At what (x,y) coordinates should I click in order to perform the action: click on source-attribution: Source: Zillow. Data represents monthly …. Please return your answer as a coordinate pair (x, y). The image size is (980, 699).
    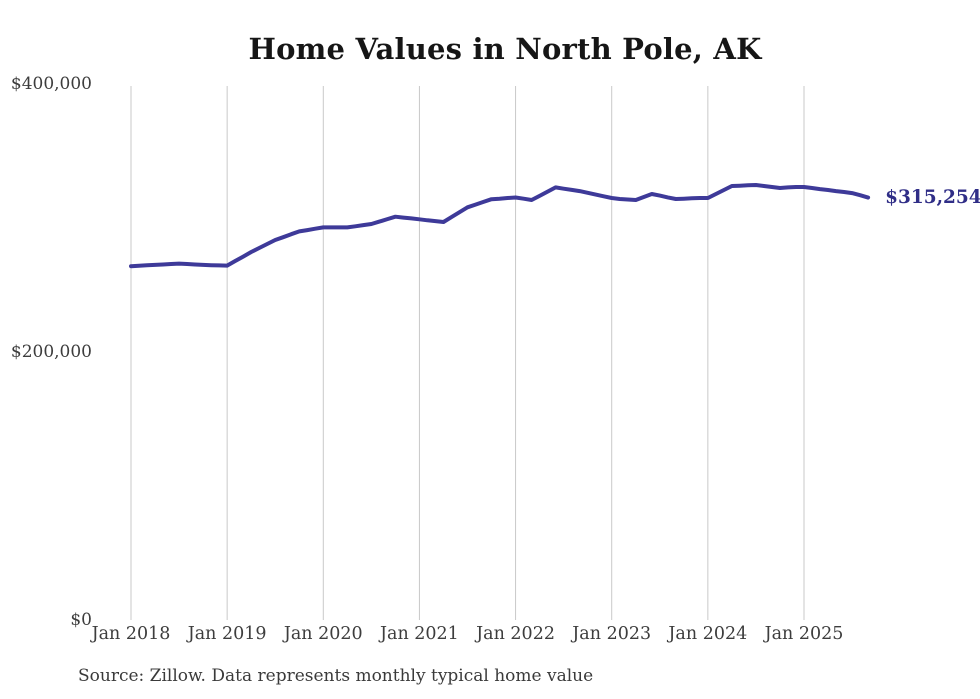
    Looking at the image, I should click on (336, 676).